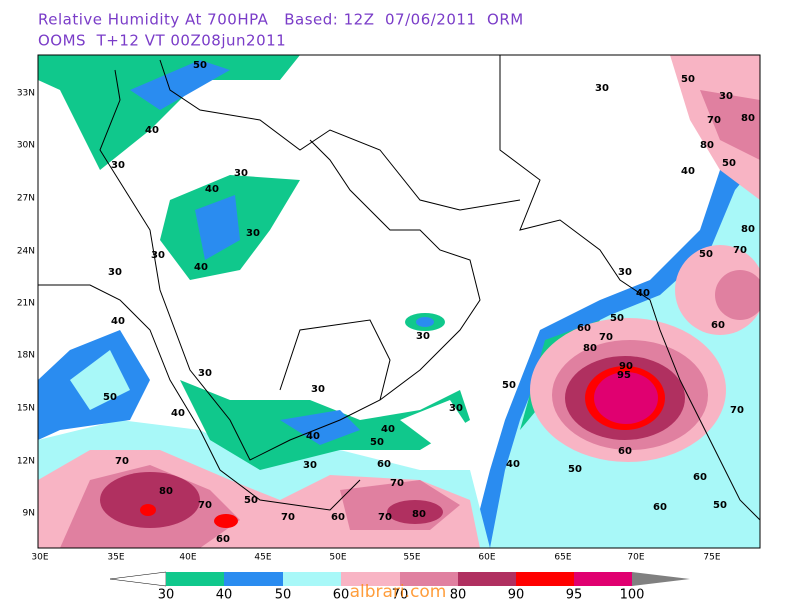  I want to click on lon-label: 60E, so click(486, 558).